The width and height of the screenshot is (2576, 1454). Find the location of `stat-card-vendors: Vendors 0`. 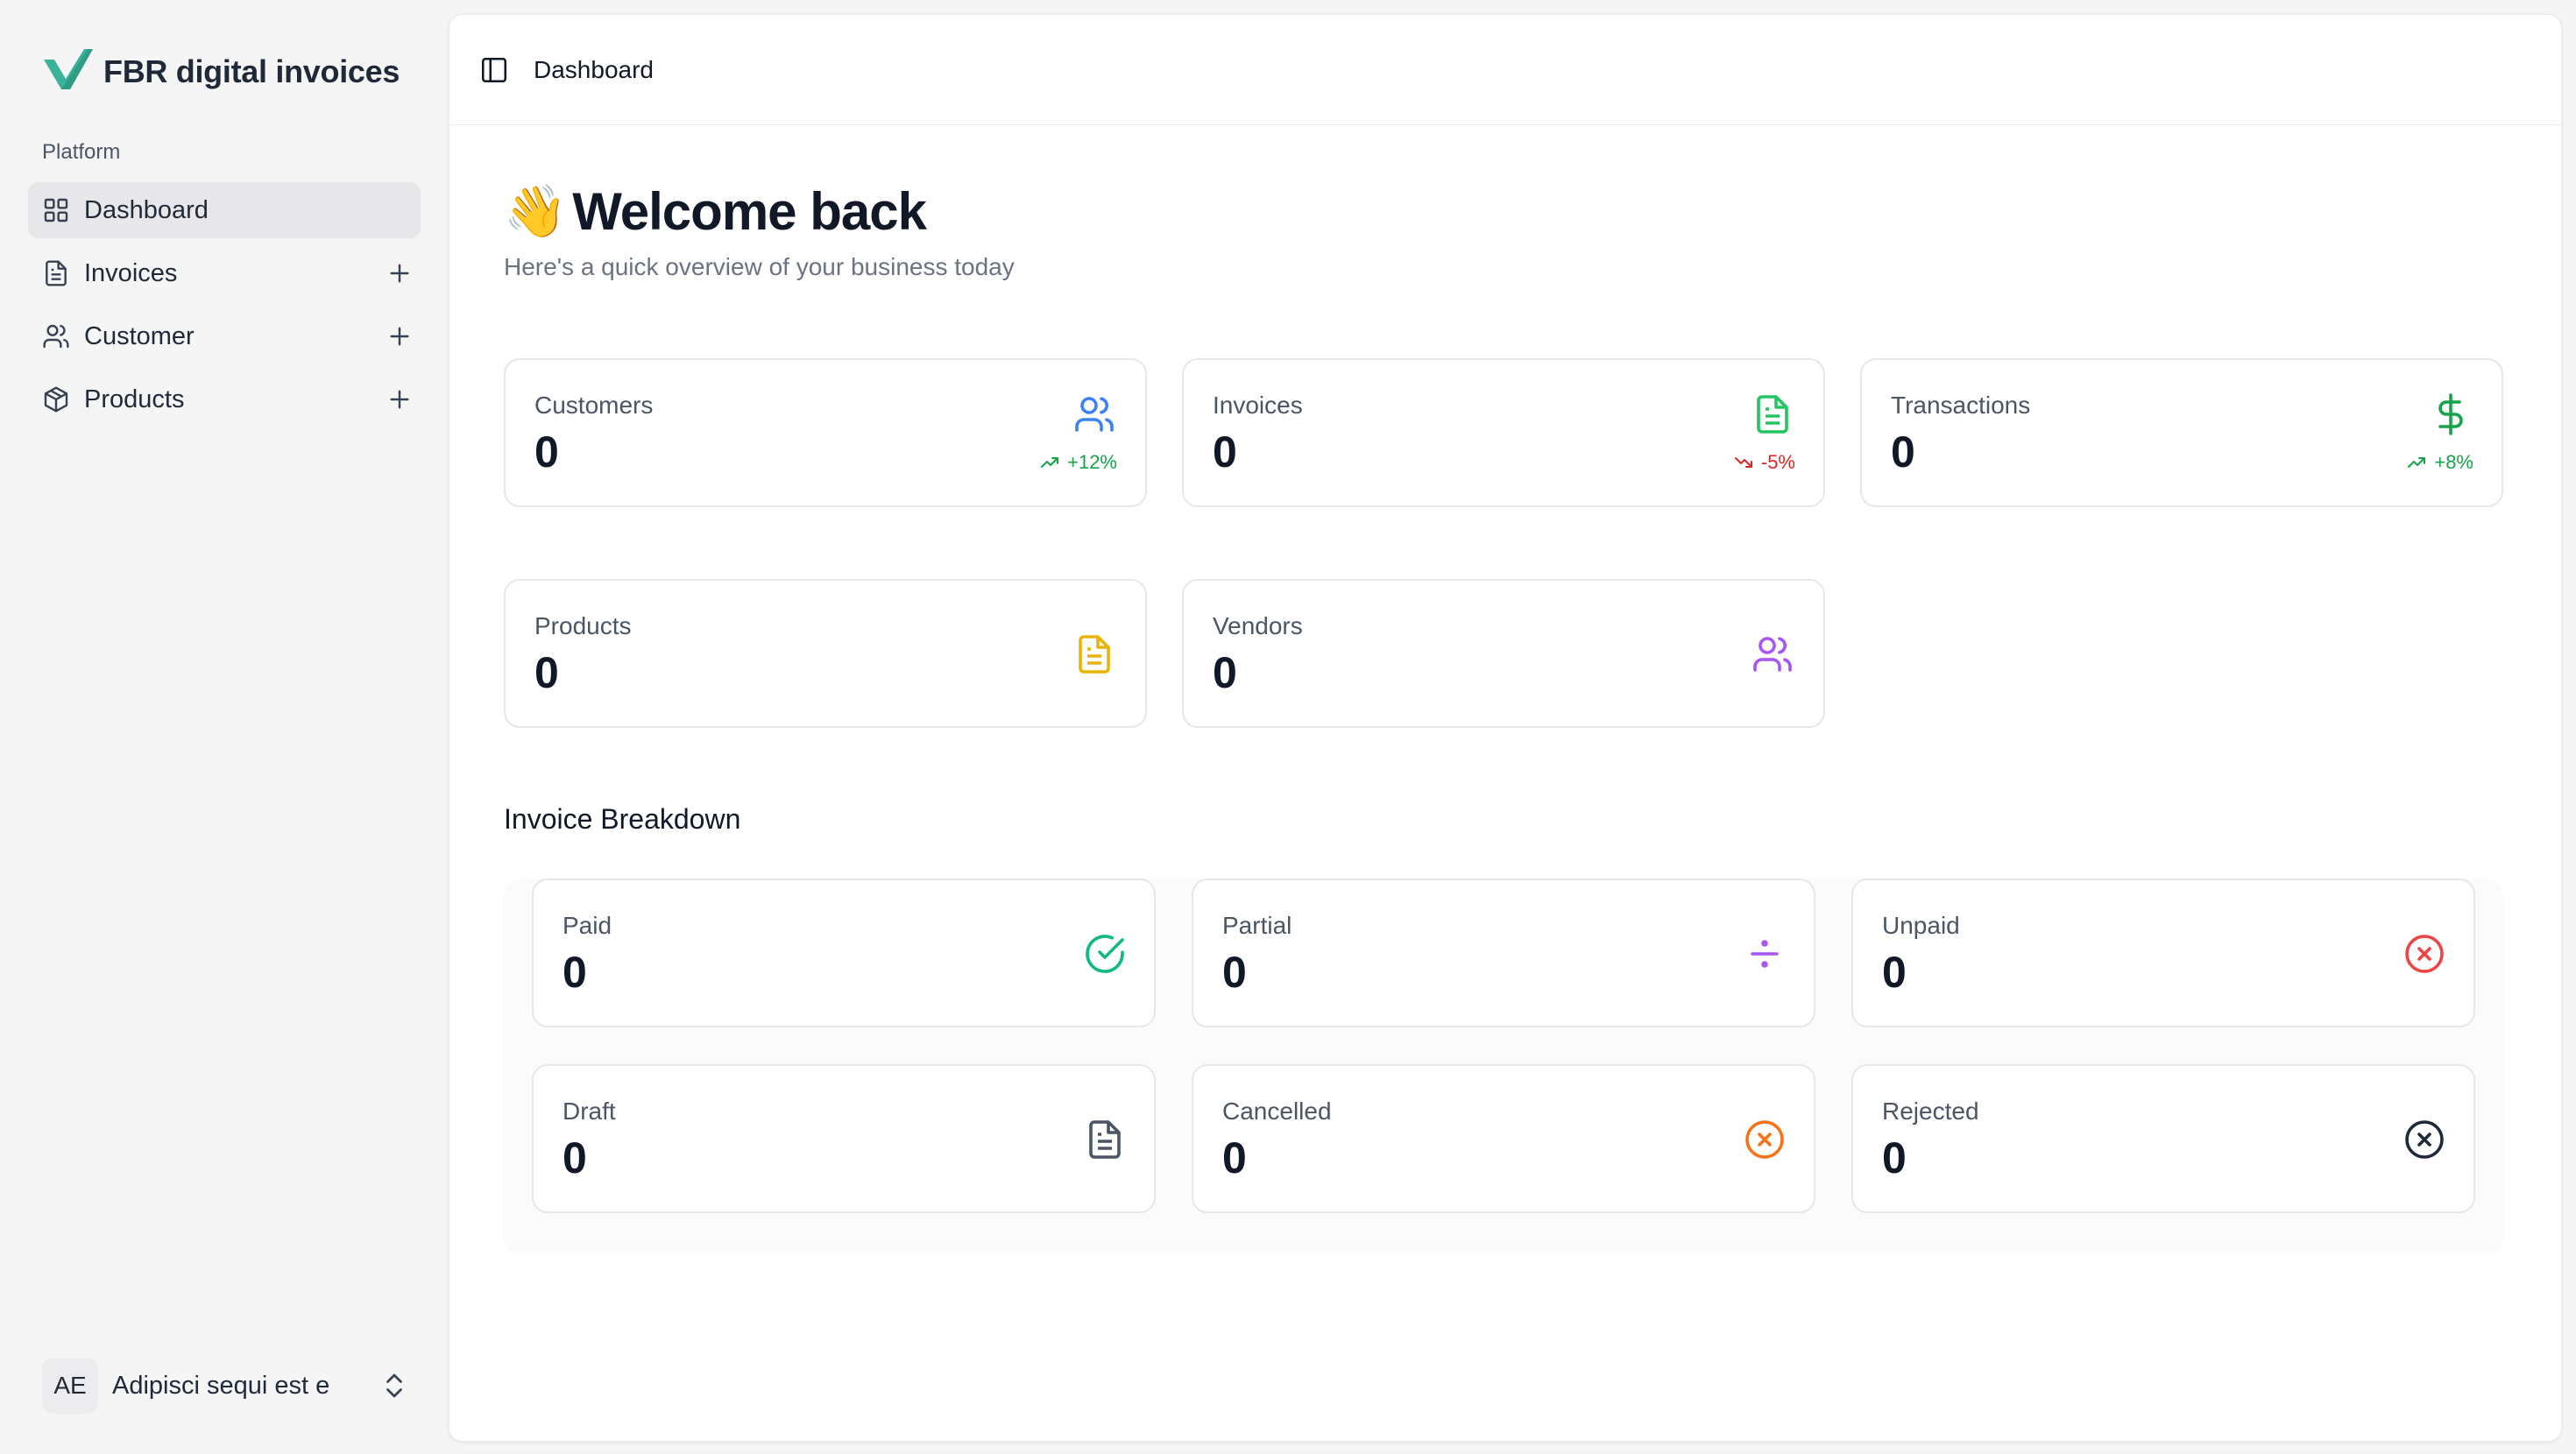

stat-card-vendors: Vendors 0 is located at coordinates (1503, 653).